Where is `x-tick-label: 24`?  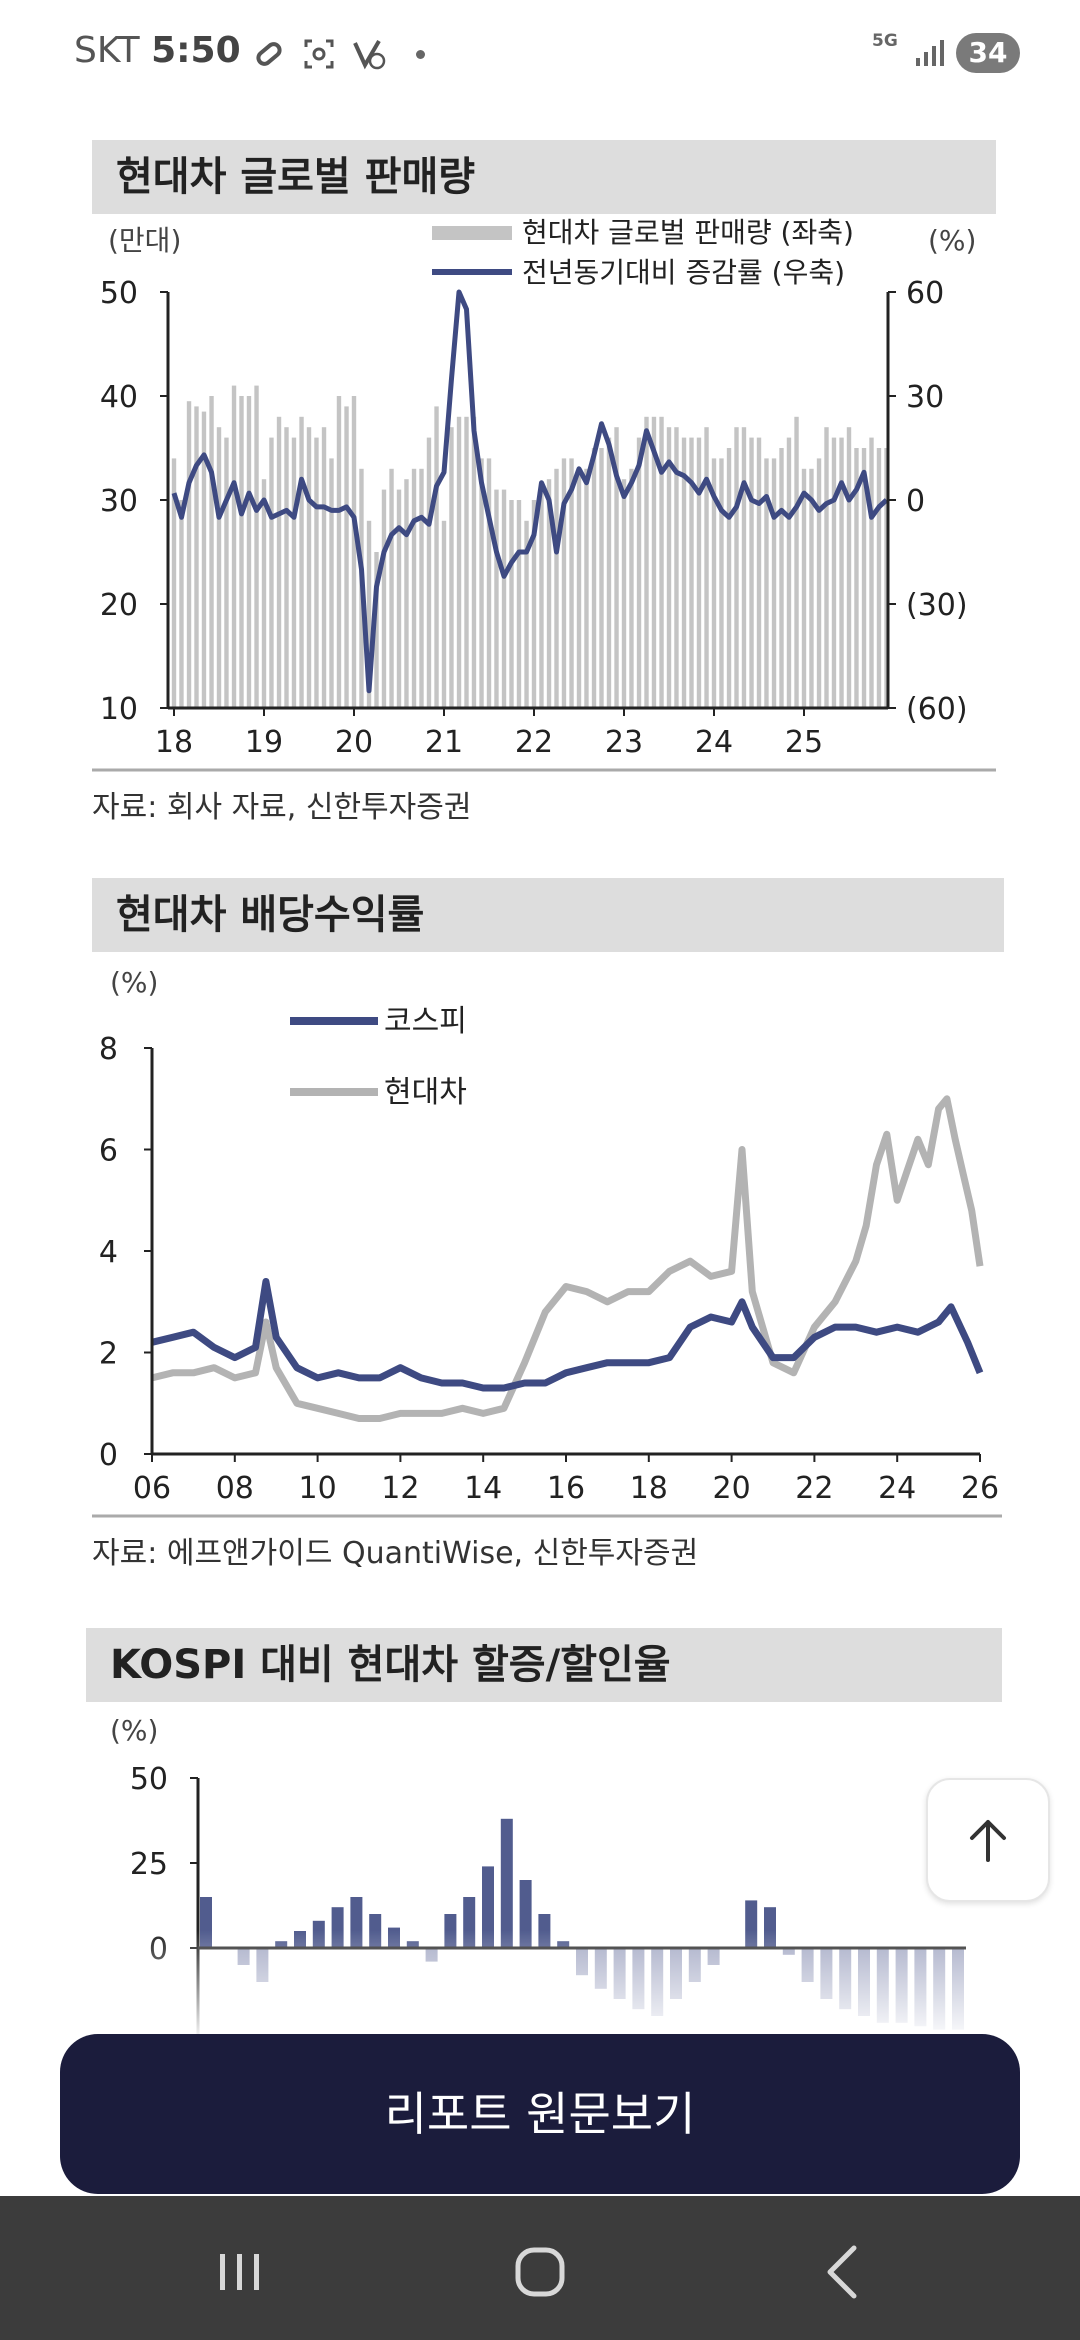
x-tick-label: 24 is located at coordinates (897, 1488).